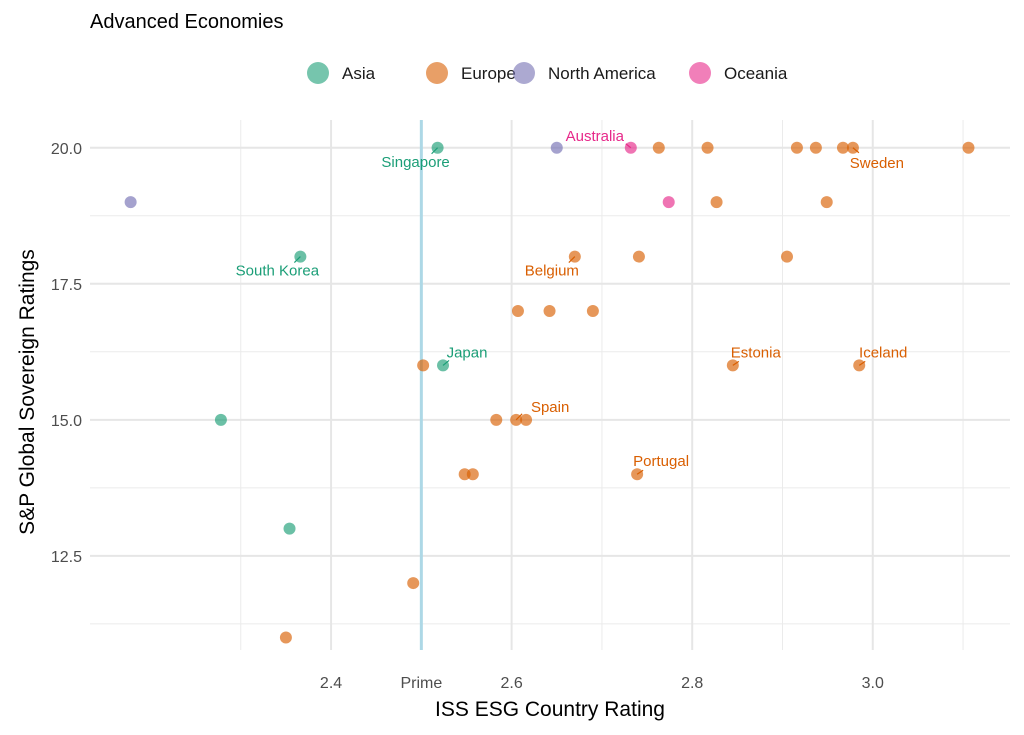 This screenshot has width=1024, height=735. Describe the element at coordinates (550, 407) in the screenshot. I see `data-label: Spain` at that location.